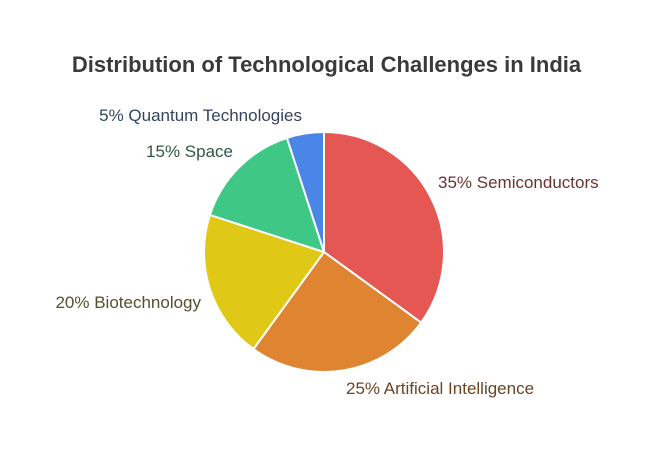 The width and height of the screenshot is (653, 449). Describe the element at coordinates (264, 282) in the screenshot. I see `pie-slice-biotechnology` at that location.